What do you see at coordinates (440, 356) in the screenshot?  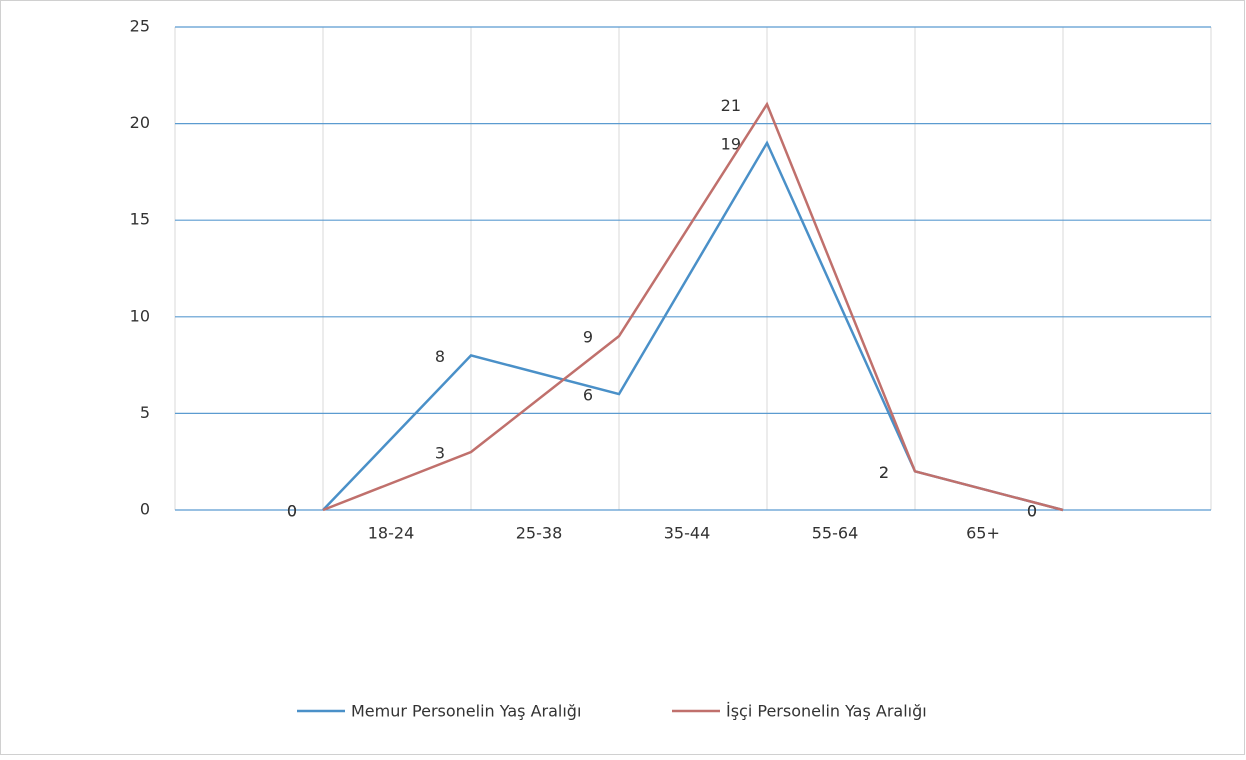 I see `data-label: 8` at bounding box center [440, 356].